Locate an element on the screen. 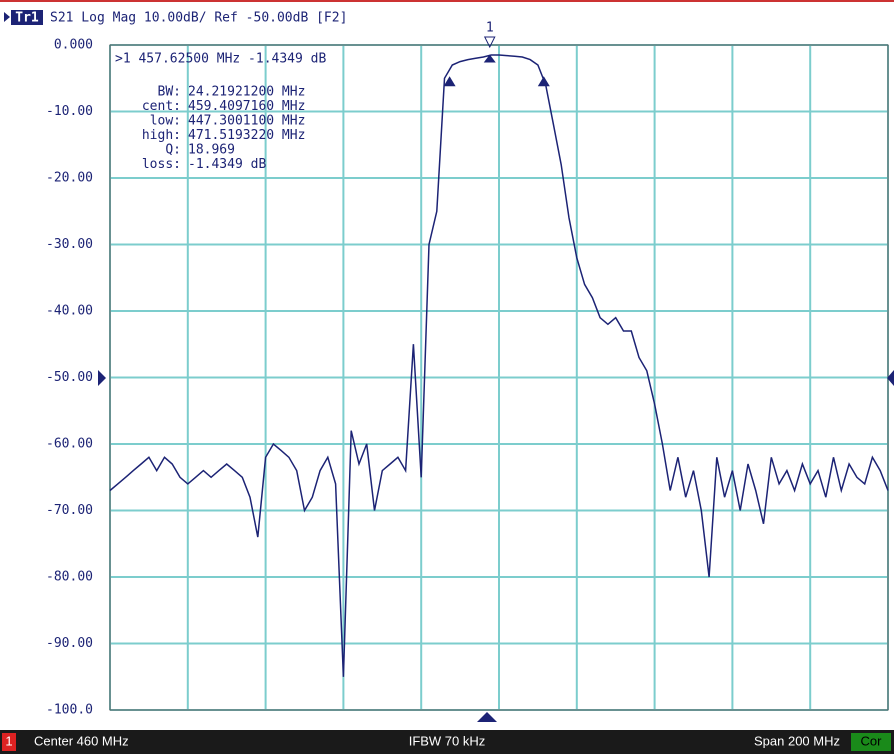 The height and width of the screenshot is (754, 894). y-tick-label: -10.00 is located at coordinates (69, 111).